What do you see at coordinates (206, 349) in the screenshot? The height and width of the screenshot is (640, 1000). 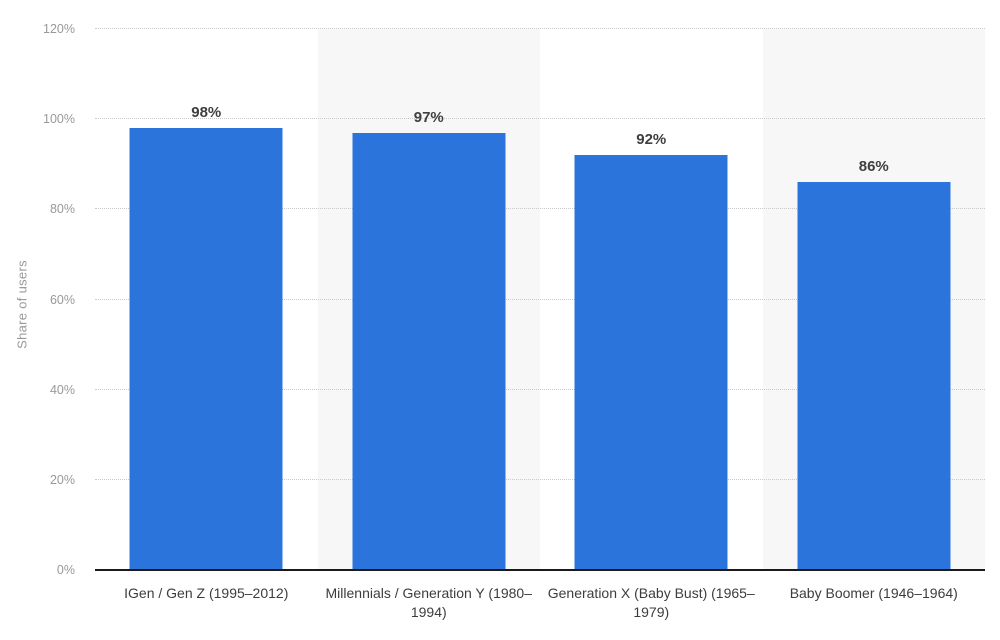 I see `bar-igen-gen-z` at bounding box center [206, 349].